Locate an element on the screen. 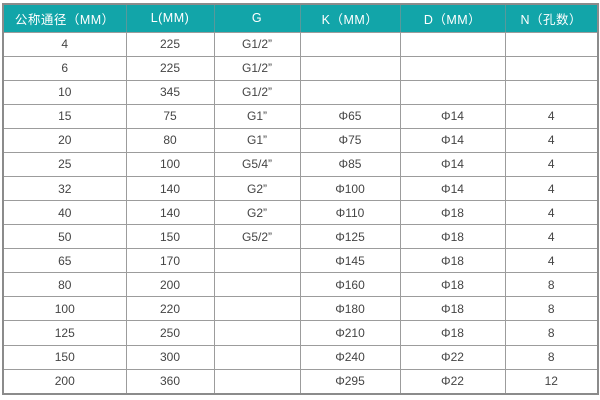  table-cell: Φ210 is located at coordinates (350, 333).